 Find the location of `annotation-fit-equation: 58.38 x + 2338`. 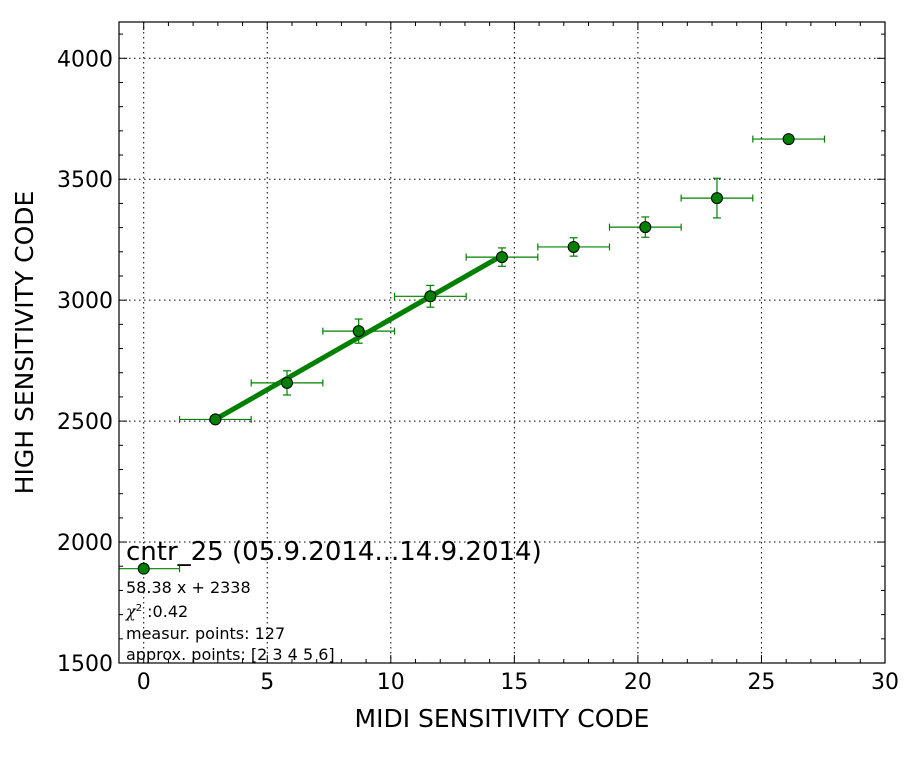

annotation-fit-equation: 58.38 x + 2338 is located at coordinates (188, 587).